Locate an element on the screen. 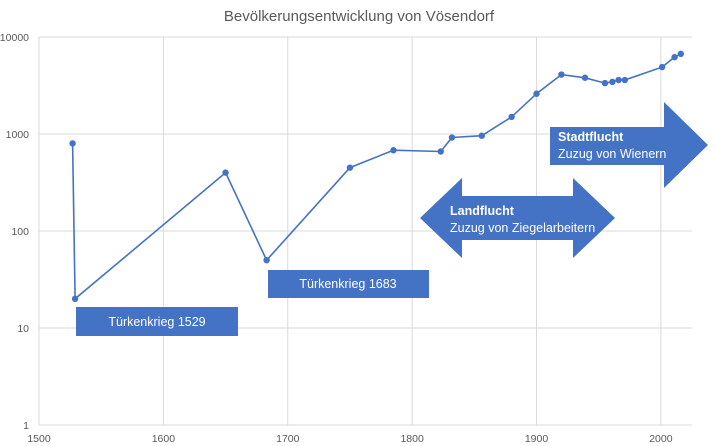 The height and width of the screenshot is (446, 718). annotation-title-stadtflucht: Stadtflucht is located at coordinates (591, 137).